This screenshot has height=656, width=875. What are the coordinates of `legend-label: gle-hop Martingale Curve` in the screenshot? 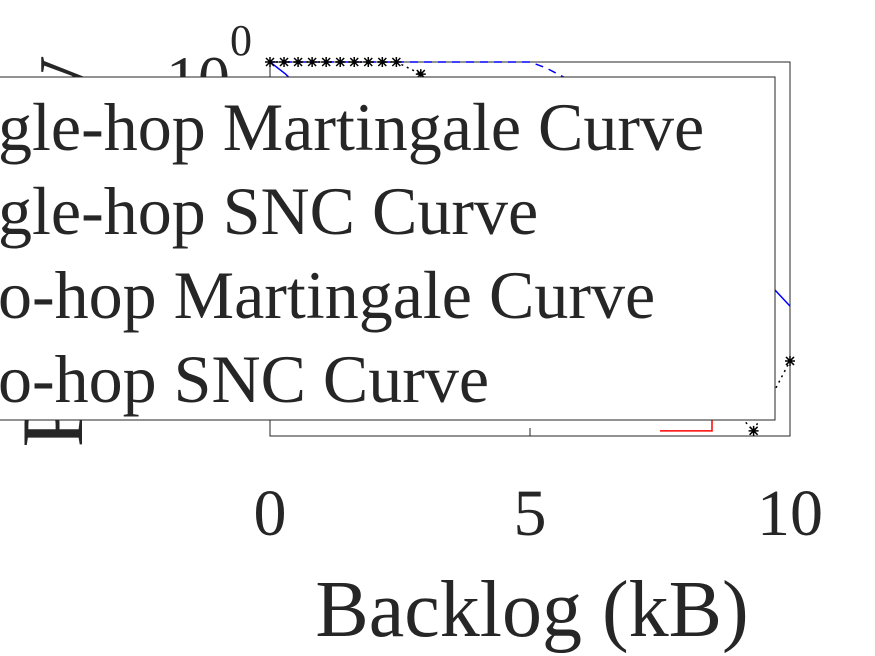 It's located at (352, 127).